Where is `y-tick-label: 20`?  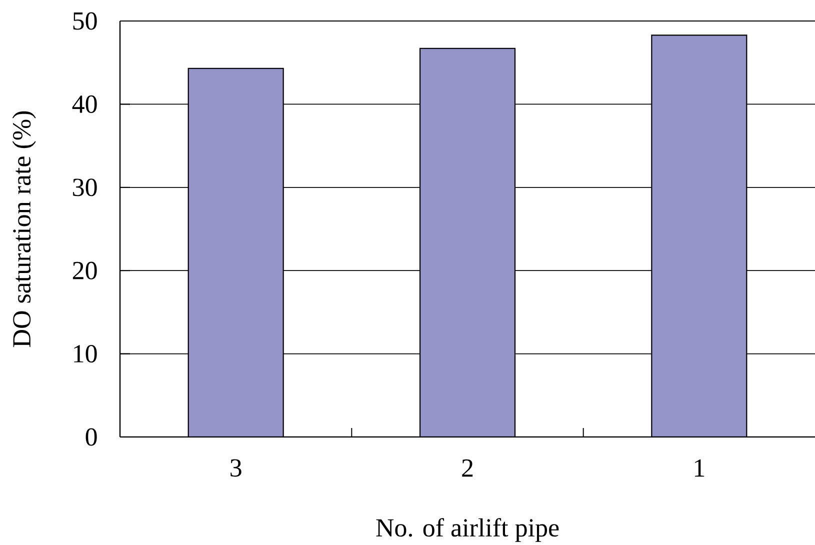 y-tick-label: 20 is located at coordinates (84, 271).